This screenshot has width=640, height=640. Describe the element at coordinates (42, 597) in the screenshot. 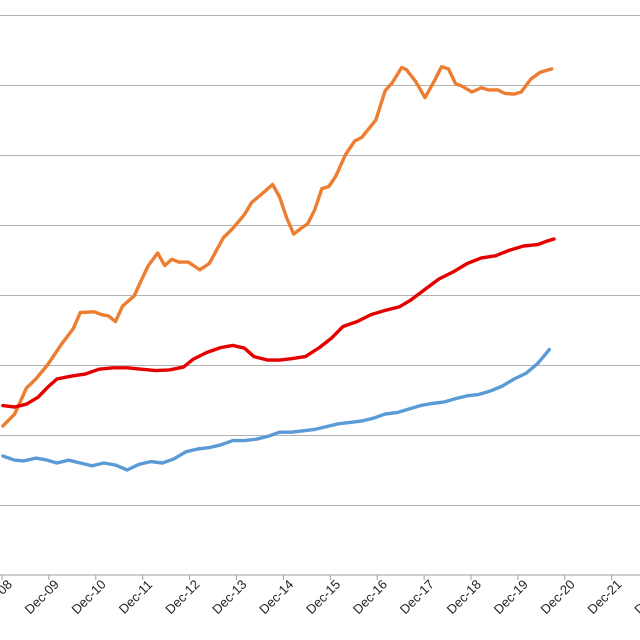

I see `x-tick-label: Dec-09` at that location.